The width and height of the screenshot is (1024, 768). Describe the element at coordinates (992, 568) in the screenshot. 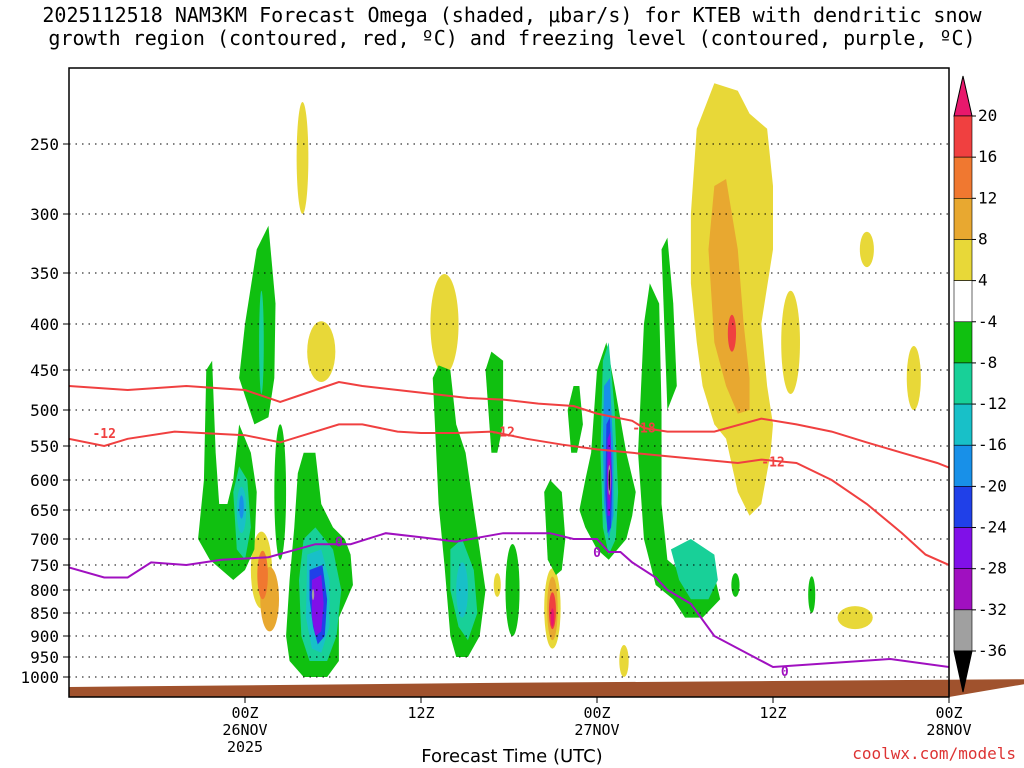

I see `colorbar-label: -28` at that location.